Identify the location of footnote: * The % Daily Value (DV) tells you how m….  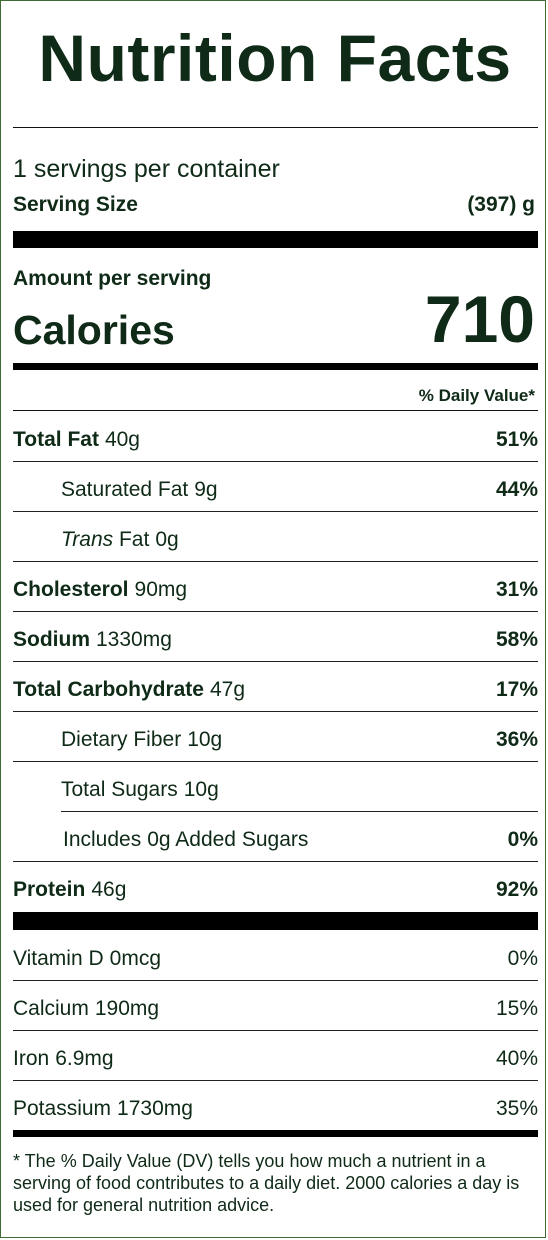
(266, 1183).